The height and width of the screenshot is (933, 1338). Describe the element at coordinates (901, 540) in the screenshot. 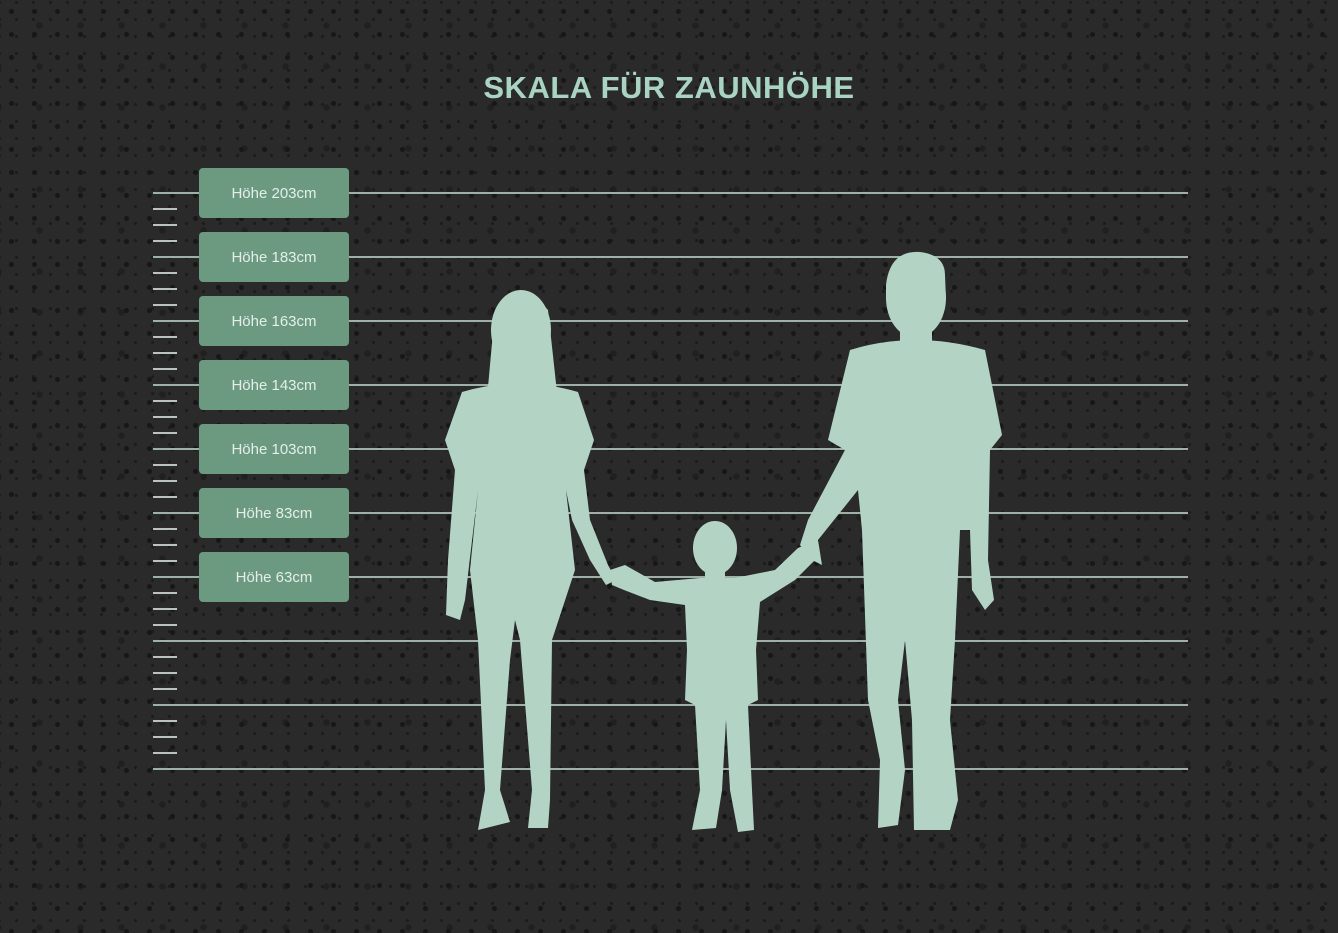

I see `man-silhouette` at that location.